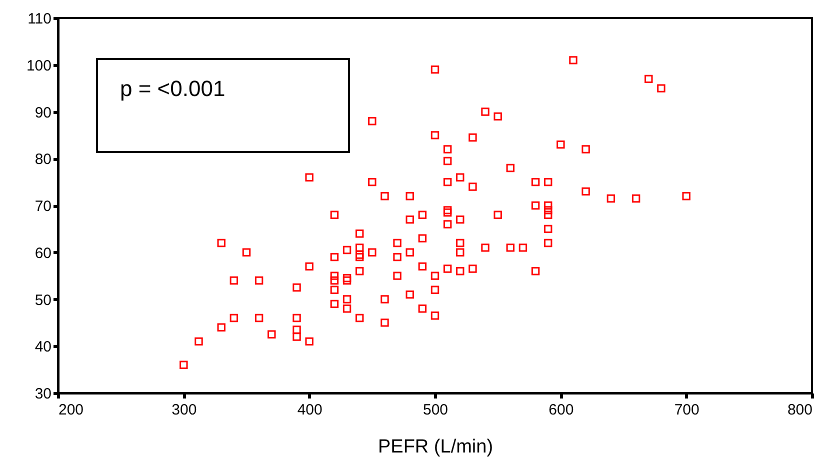 The image size is (826, 462). I want to click on y-tick-label: 70, so click(43, 206).